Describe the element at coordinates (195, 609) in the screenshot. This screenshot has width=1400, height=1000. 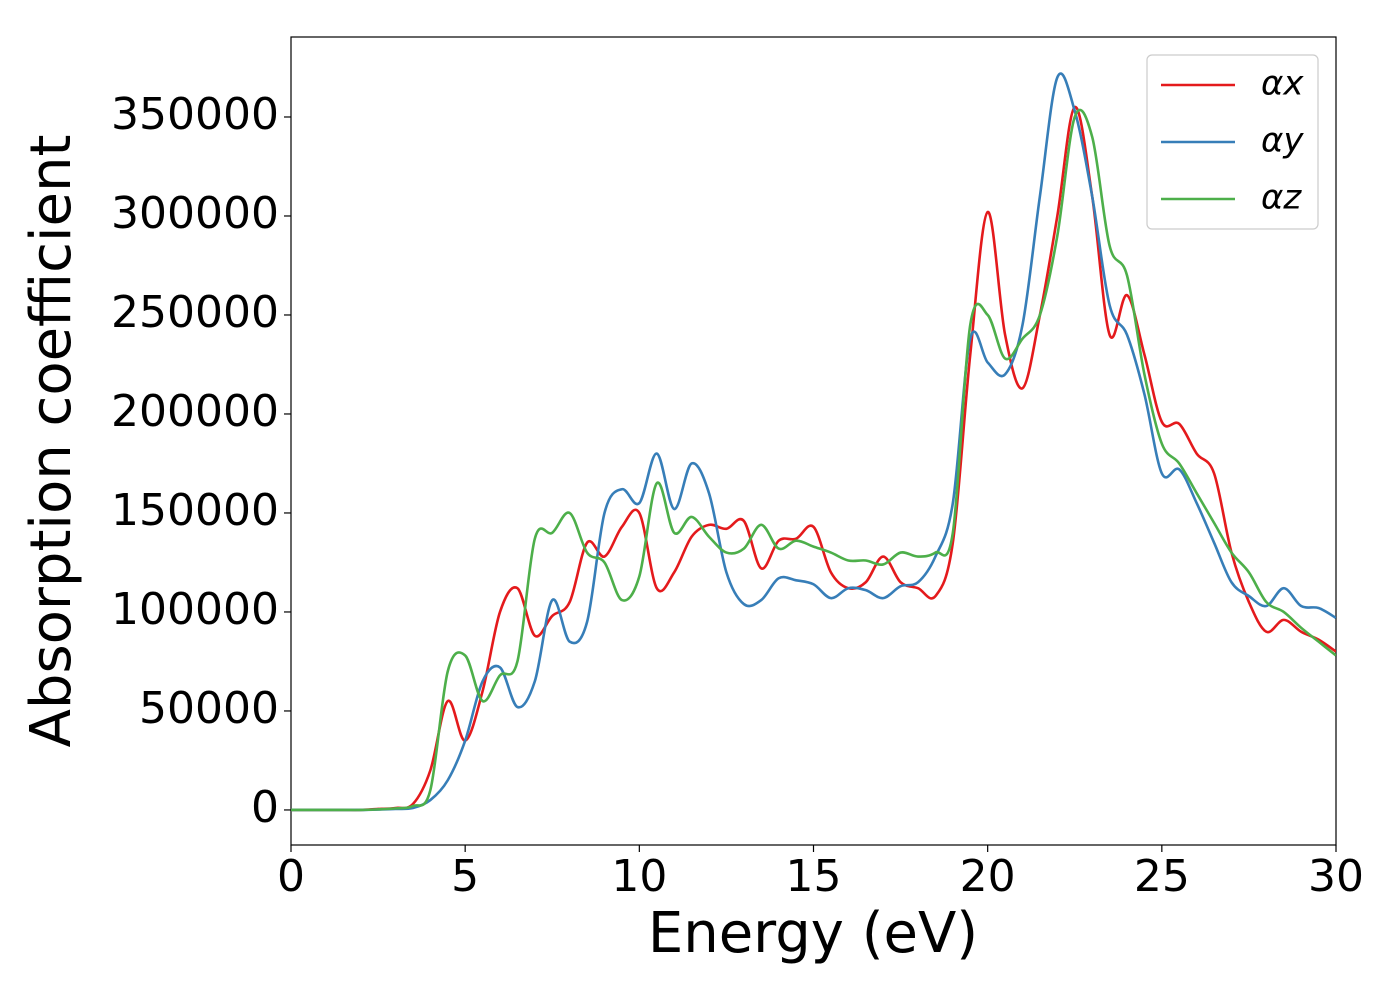
I see `y-tick-label: 100000` at that location.